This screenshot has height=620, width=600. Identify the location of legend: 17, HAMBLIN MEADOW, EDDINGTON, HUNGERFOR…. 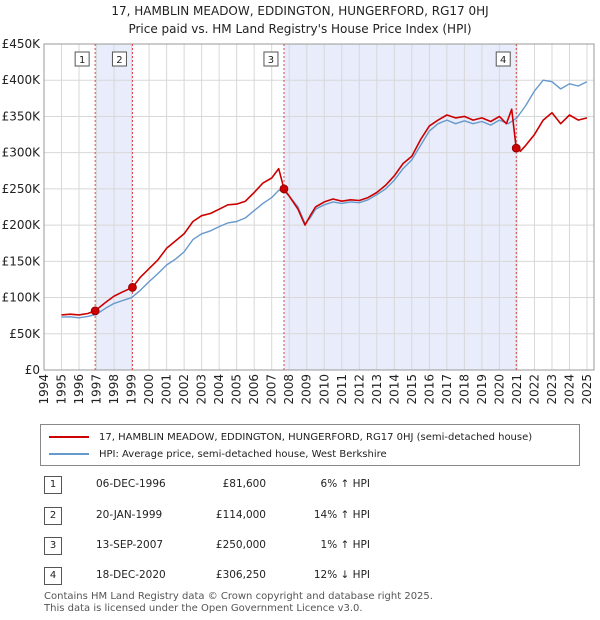
(310, 445).